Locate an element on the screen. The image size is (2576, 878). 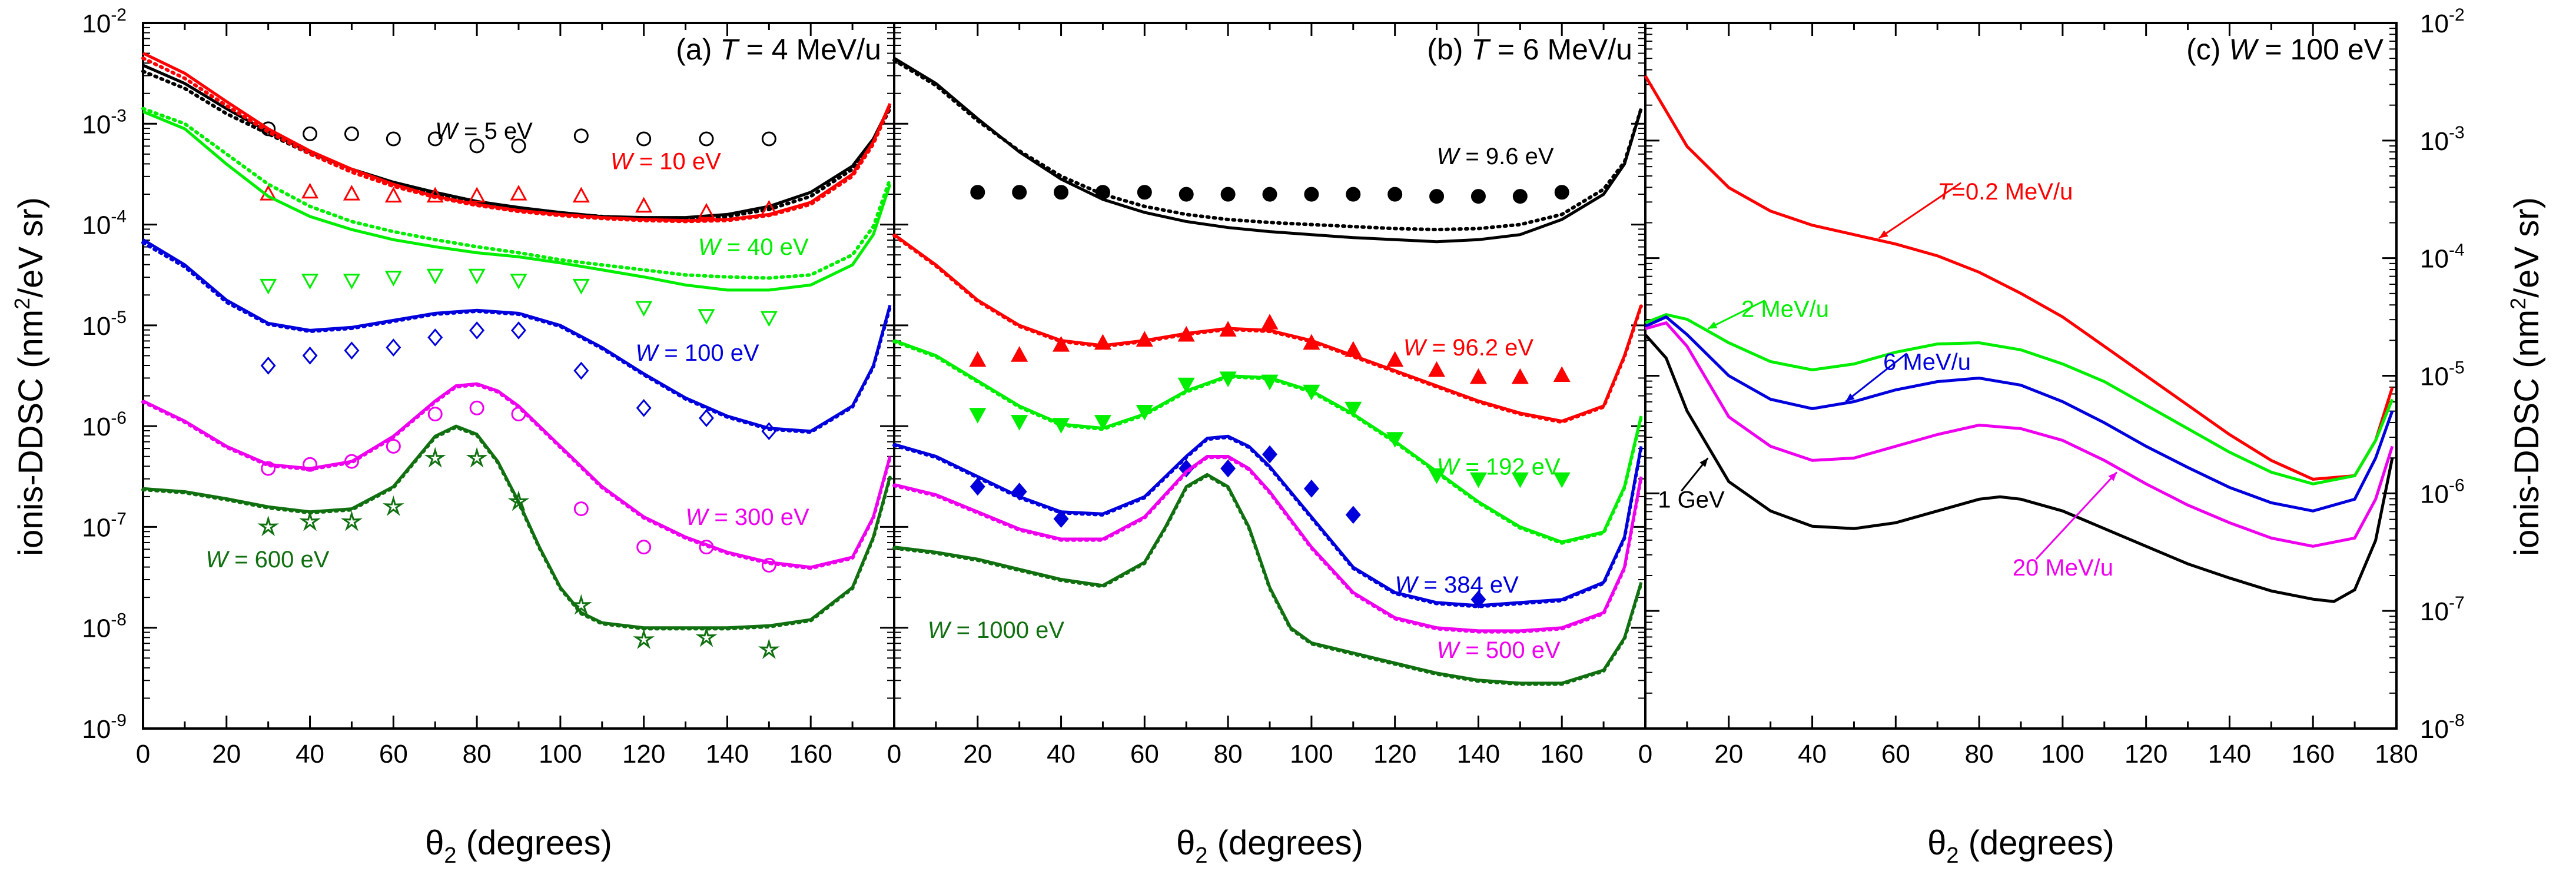
series-label: W = 40 eV is located at coordinates (753, 247).